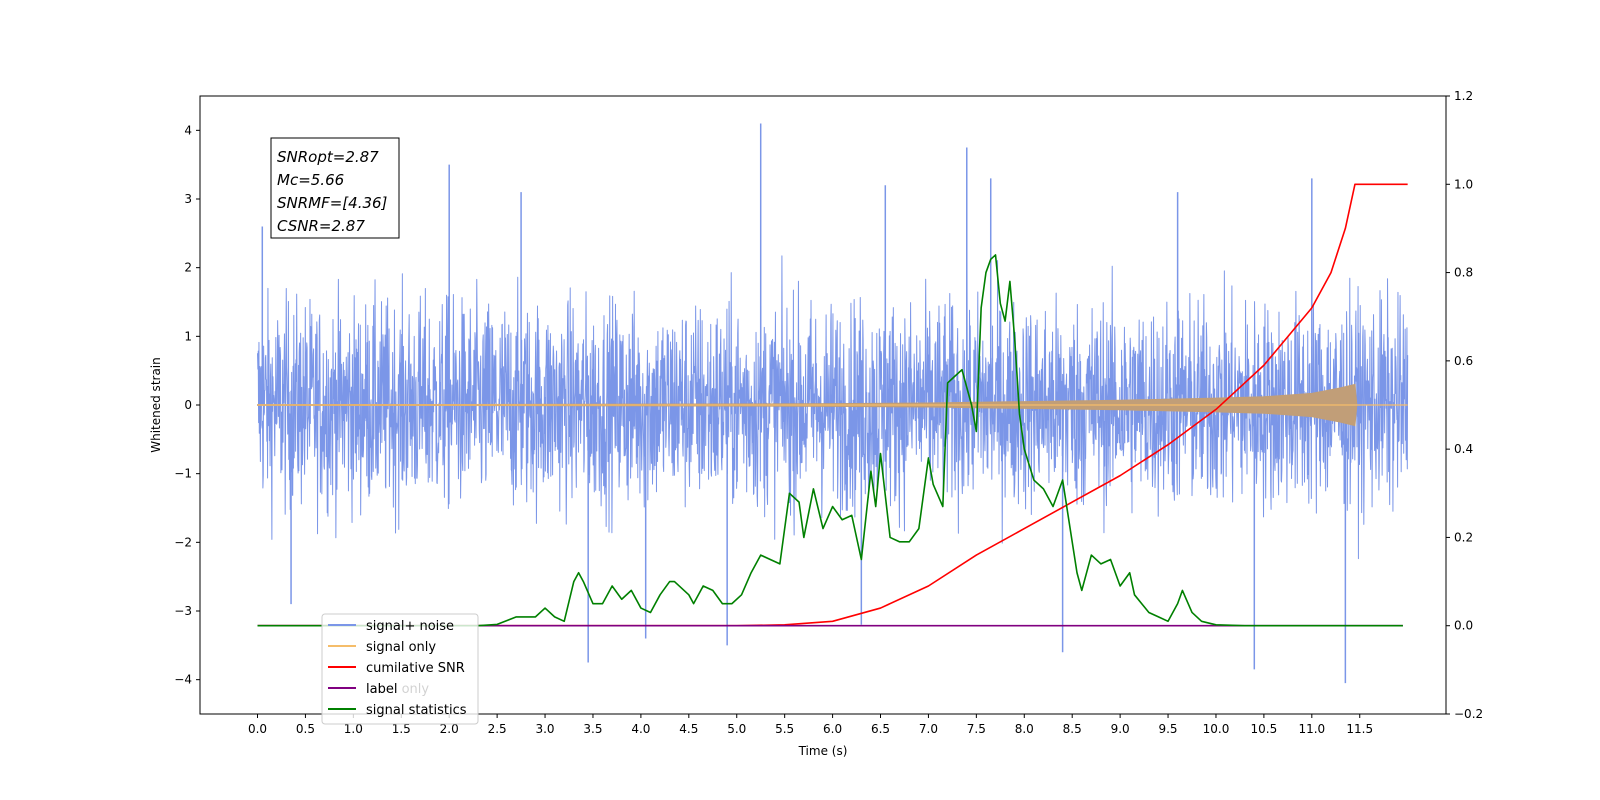 The image size is (1600, 800). I want to click on y-axis-title: Whitened strain, so click(156, 405).